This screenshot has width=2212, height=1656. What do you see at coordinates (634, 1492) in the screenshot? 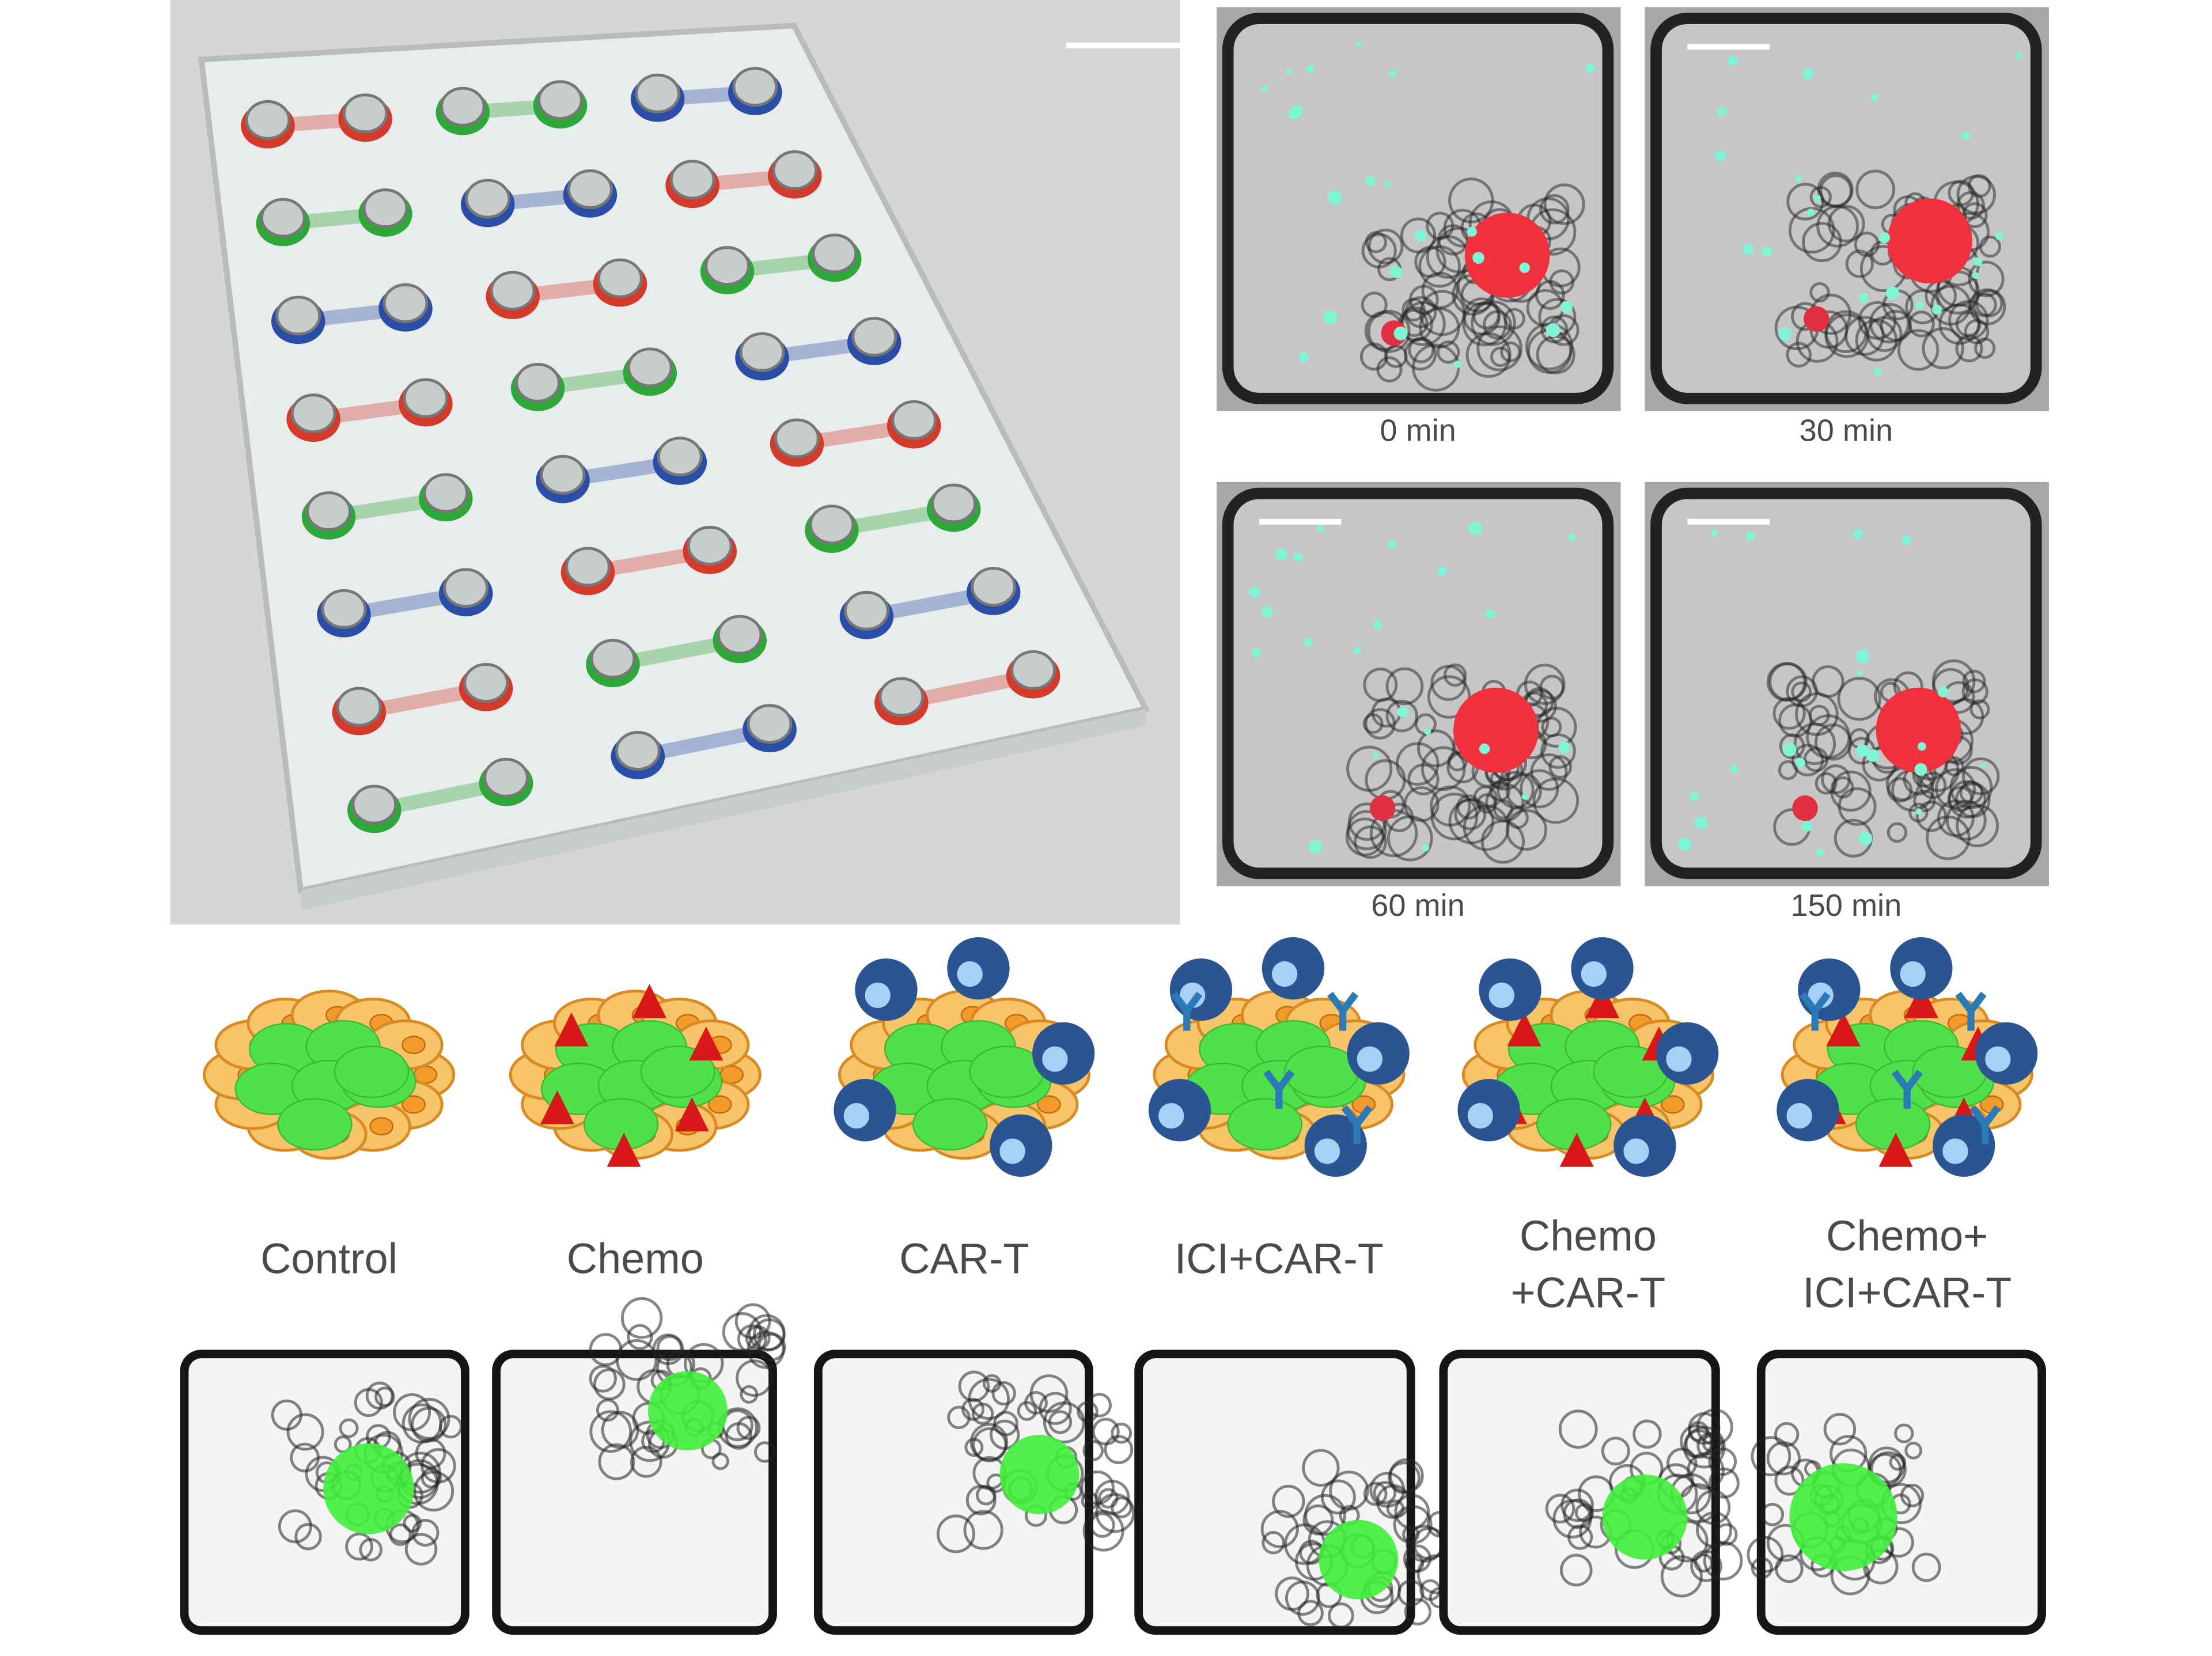
I see `result-well` at bounding box center [634, 1492].